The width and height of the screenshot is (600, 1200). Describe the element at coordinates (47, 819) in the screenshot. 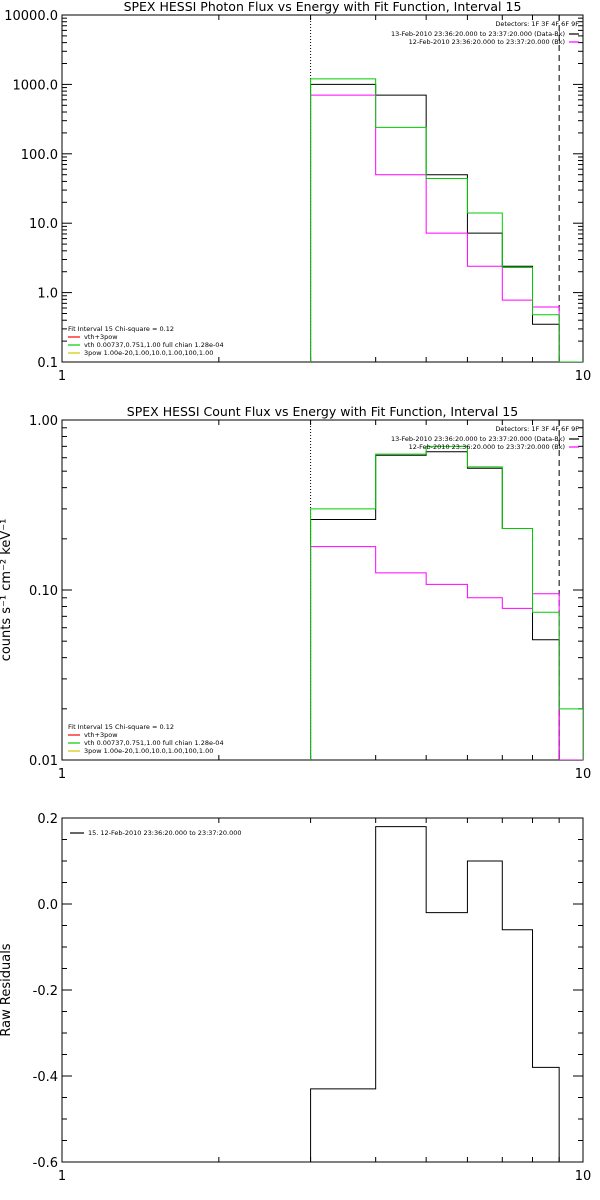

I see `y-tick-label: 0.2` at that location.